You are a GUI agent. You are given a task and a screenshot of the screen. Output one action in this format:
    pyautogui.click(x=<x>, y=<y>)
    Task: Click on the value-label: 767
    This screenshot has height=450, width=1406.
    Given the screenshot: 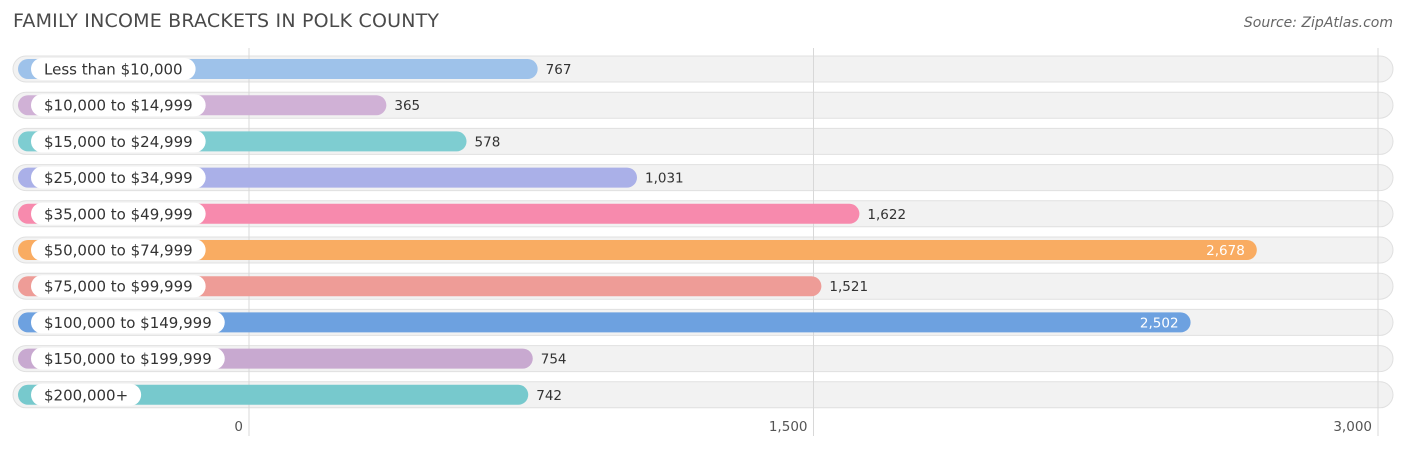 What is the action you would take?
    pyautogui.click(x=559, y=70)
    